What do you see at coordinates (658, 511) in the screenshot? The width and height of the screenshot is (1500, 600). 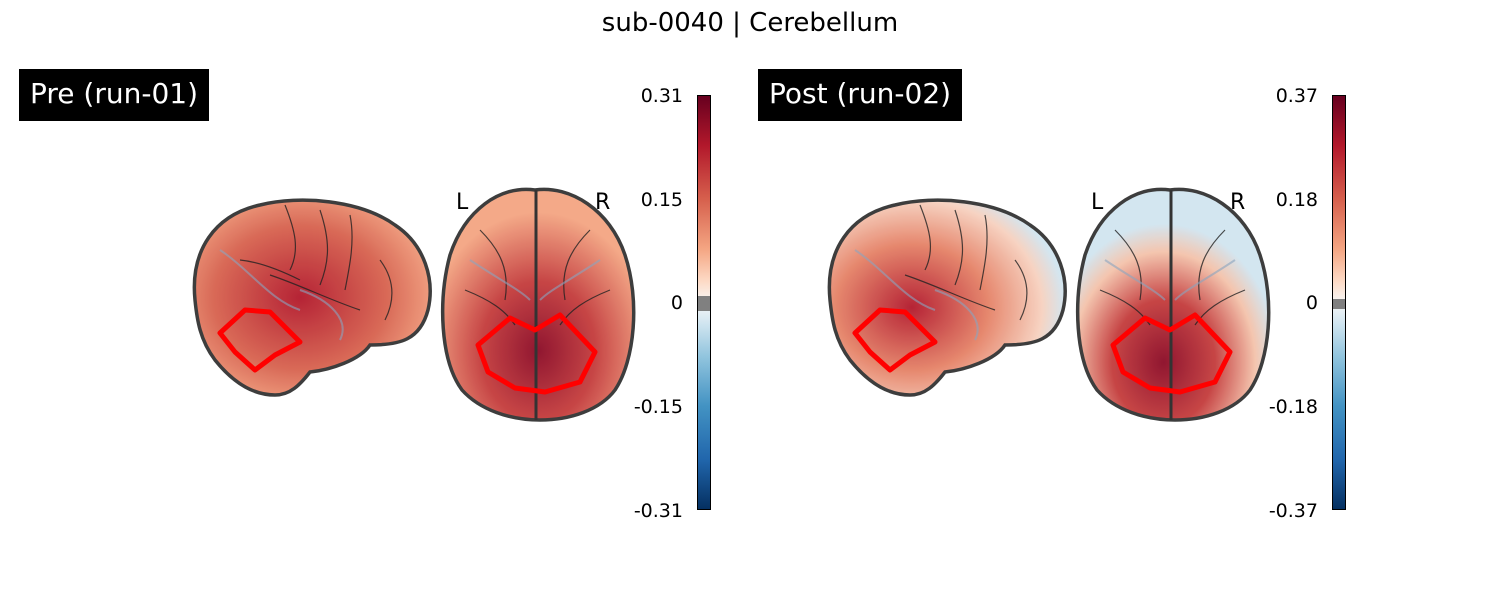 I see `colorbar-tick: -0.31` at bounding box center [658, 511].